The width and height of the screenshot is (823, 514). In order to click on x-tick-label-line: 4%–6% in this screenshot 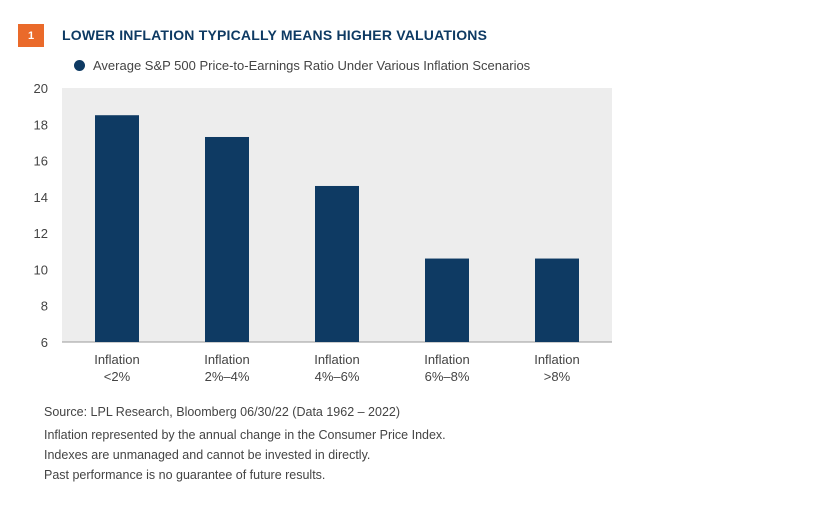, I will do `click(337, 376)`.